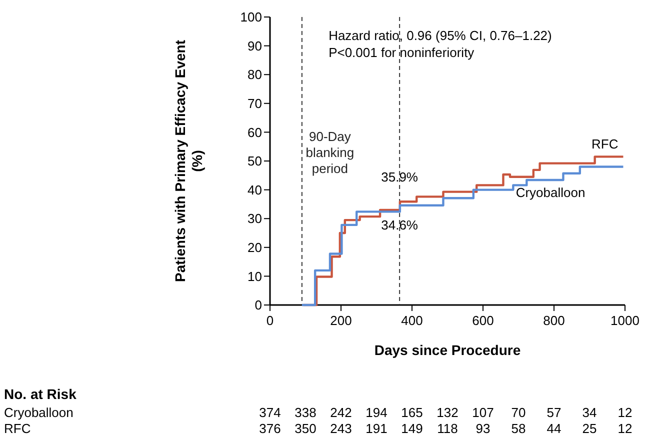  I want to click on y-tick-label: 80, so click(255, 74).